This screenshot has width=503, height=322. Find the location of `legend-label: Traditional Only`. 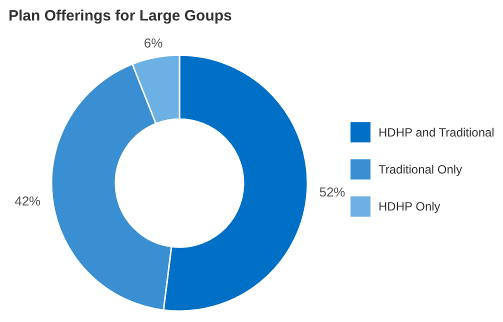

legend-label: Traditional Only is located at coordinates (420, 169).